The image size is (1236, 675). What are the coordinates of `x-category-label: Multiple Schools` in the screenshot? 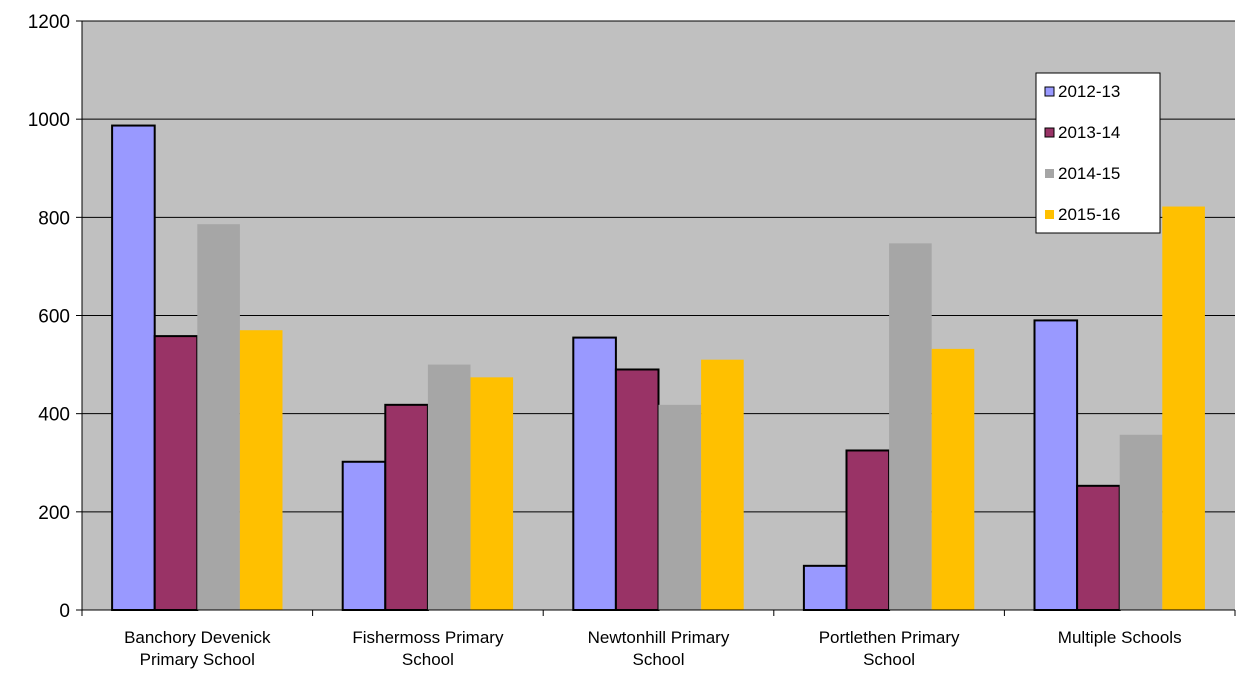 It's located at (1120, 637).